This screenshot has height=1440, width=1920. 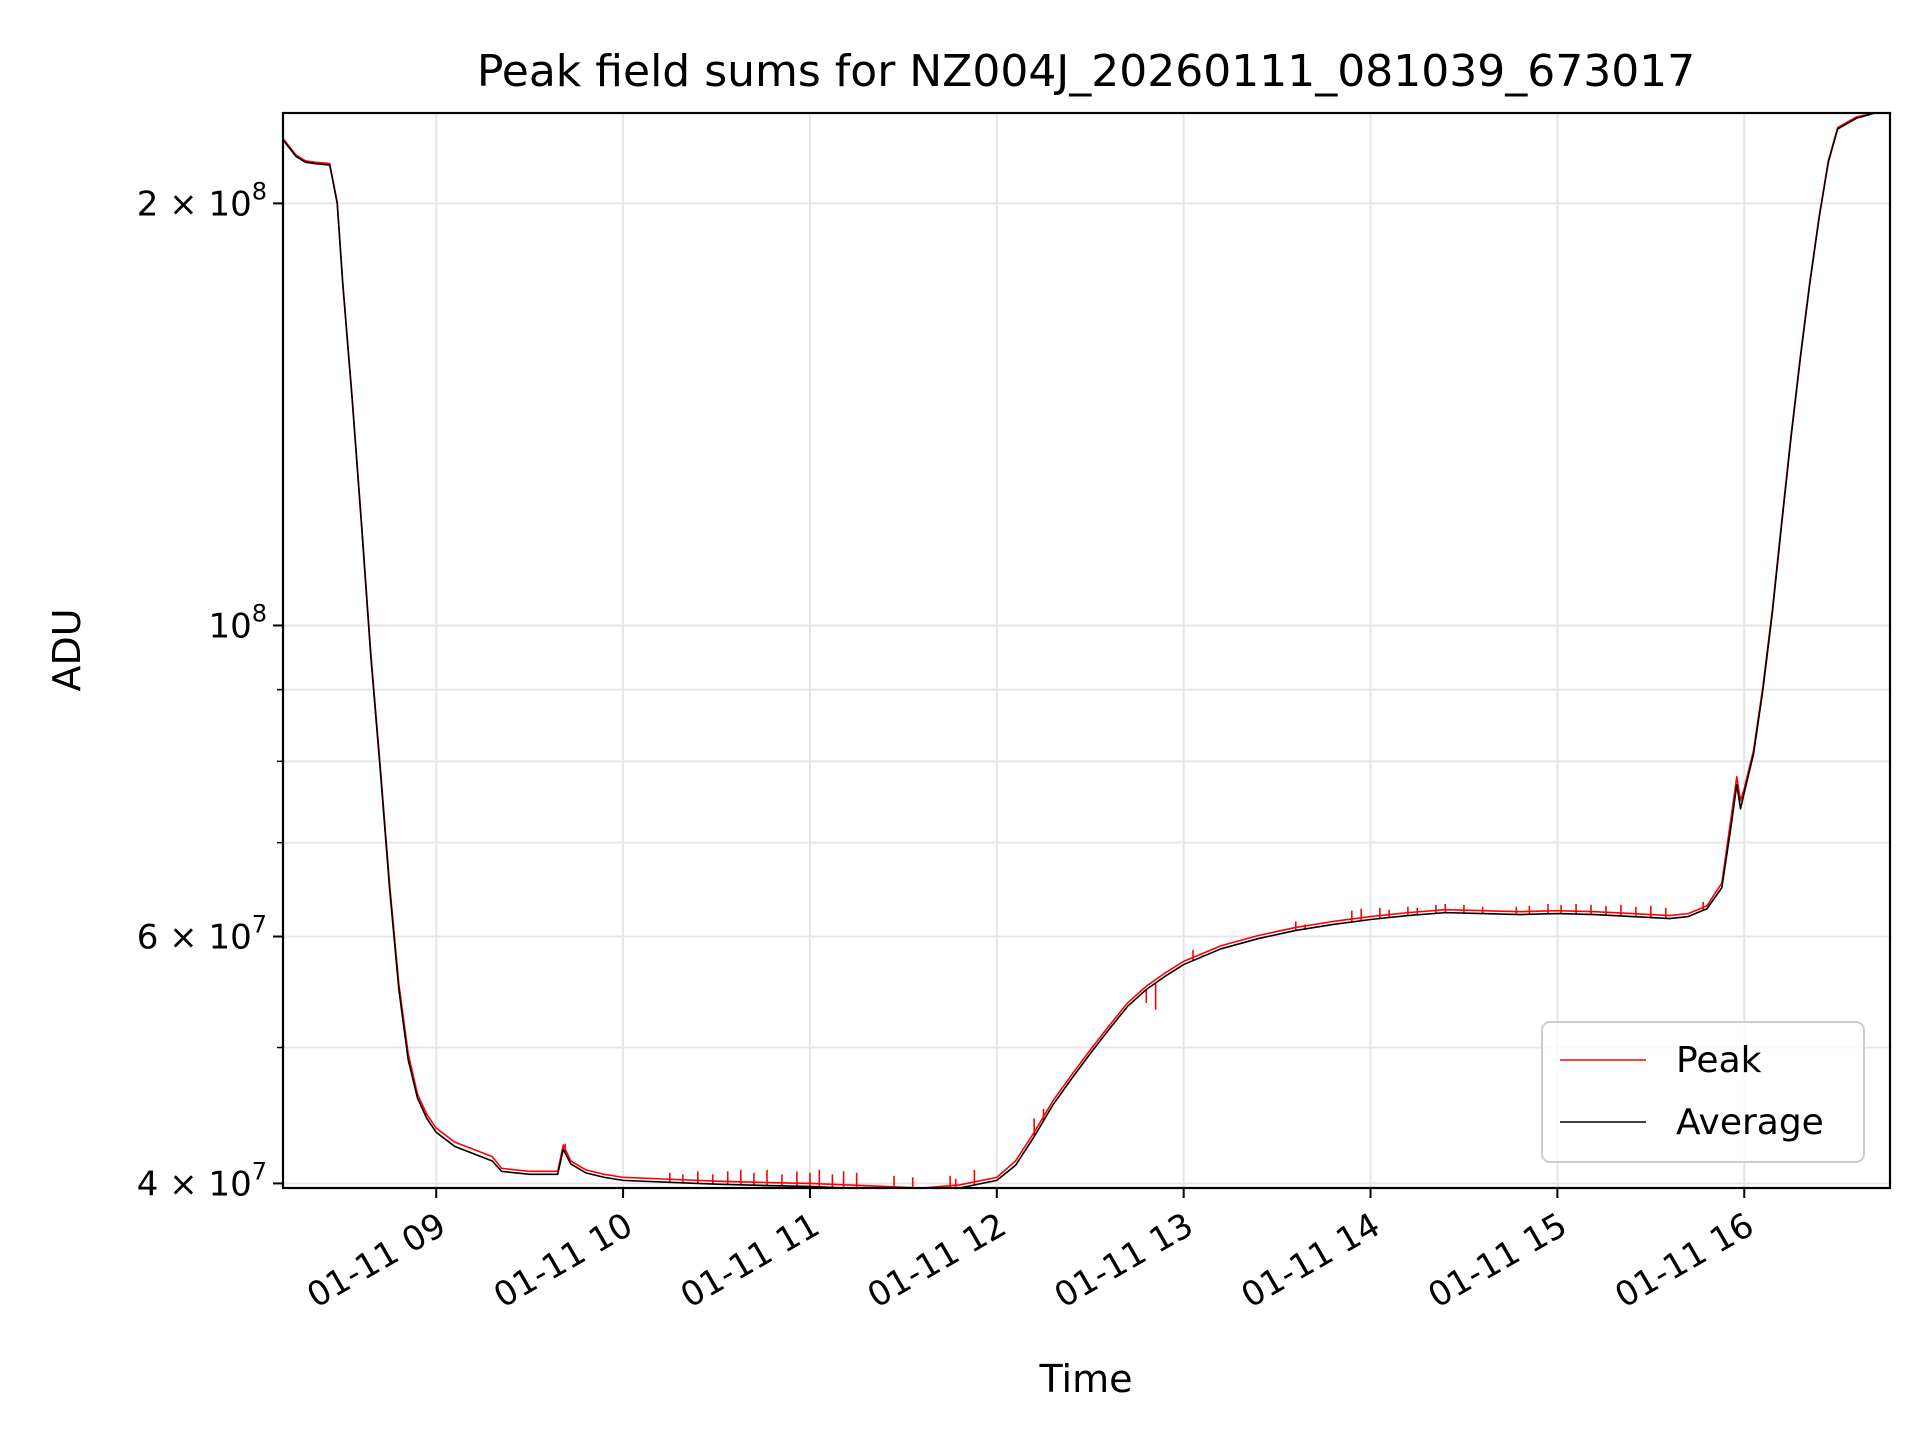 I want to click on y-tick-label: 4 × 107, so click(x=202, y=1180).